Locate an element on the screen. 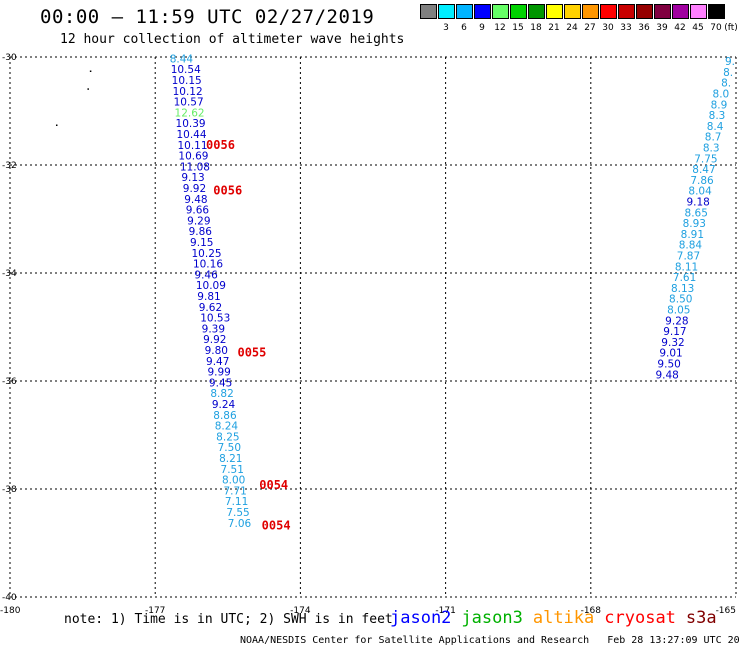 The height and width of the screenshot is (650, 740). wave-height-value: 9.46 is located at coordinates (206, 275).